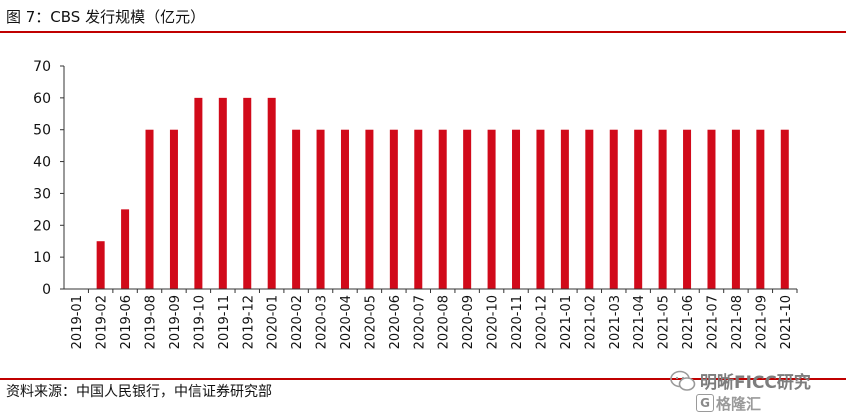  What do you see at coordinates (737, 322) in the screenshot?
I see `x-tick-label: 2021-08` at bounding box center [737, 322].